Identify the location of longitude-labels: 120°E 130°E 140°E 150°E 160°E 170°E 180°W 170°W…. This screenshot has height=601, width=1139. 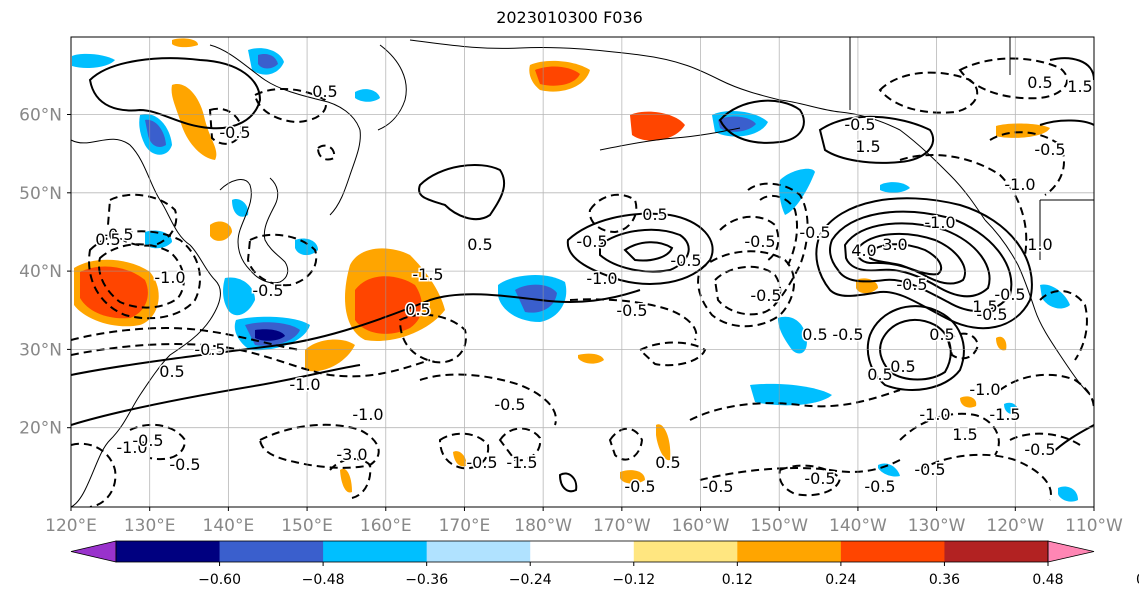
(584, 521).